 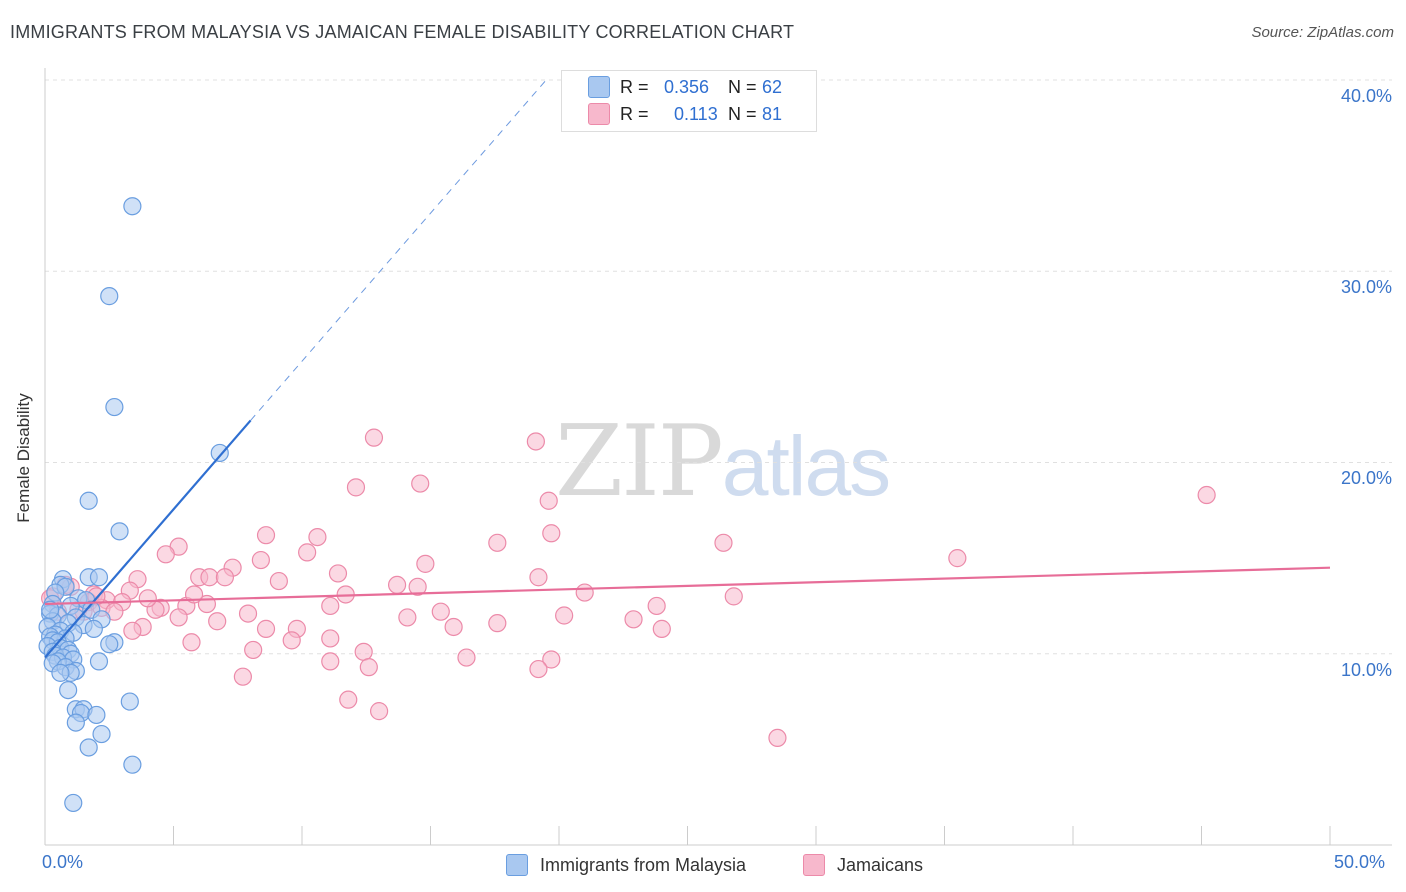 I want to click on x-tick-label-0: 0.0%, so click(x=63, y=862).